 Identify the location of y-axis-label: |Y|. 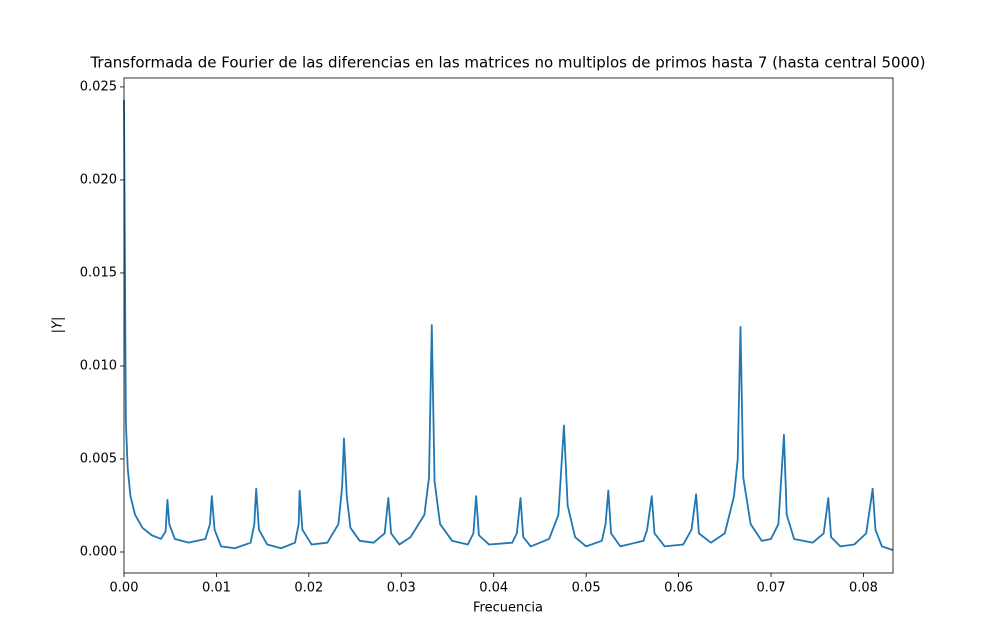
(58, 325).